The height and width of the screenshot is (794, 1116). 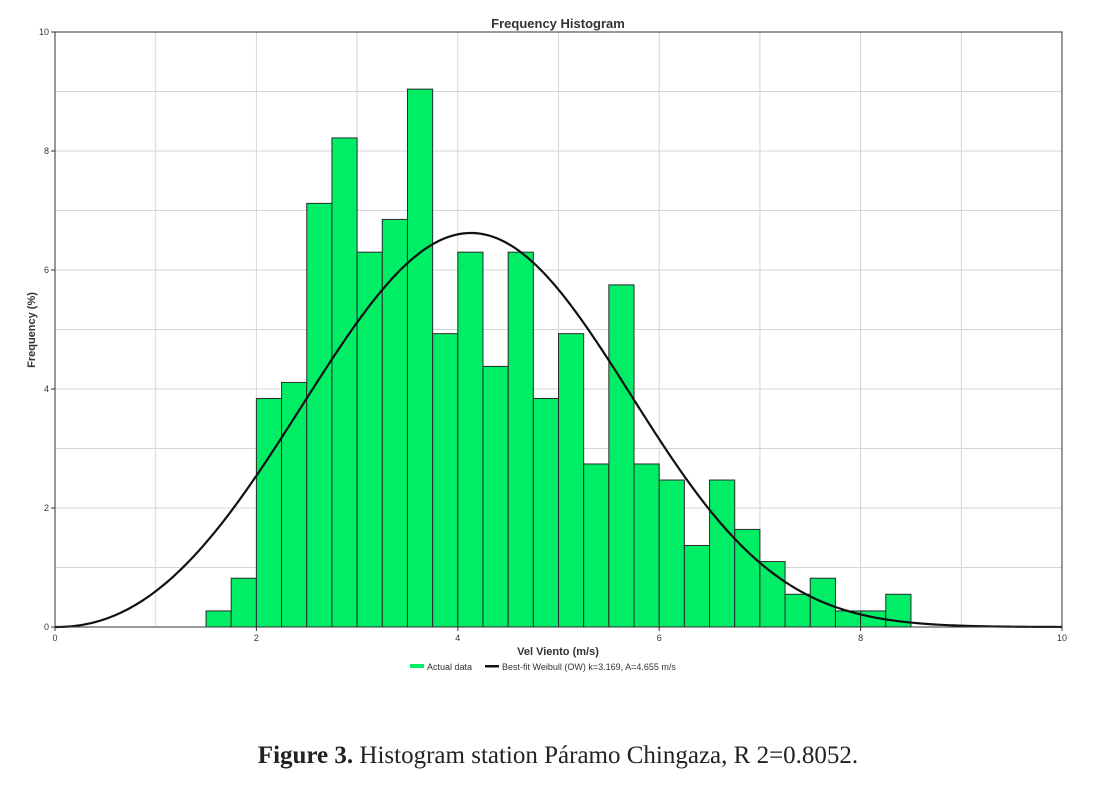 What do you see at coordinates (492, 666) in the screenshot?
I see `legend-swatch-weibull` at bounding box center [492, 666].